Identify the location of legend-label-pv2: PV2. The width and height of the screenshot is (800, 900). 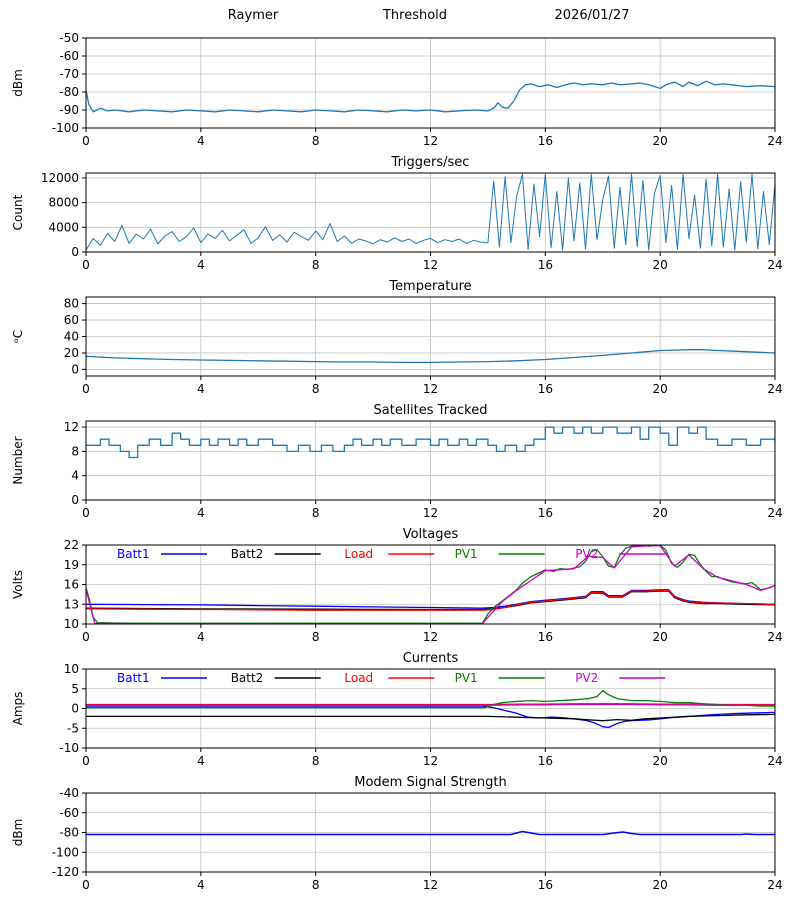
(586, 554).